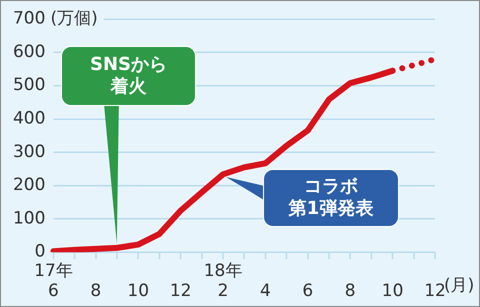  Describe the element at coordinates (223, 281) in the screenshot. I see `x-tick-label: 18年 2` at that location.